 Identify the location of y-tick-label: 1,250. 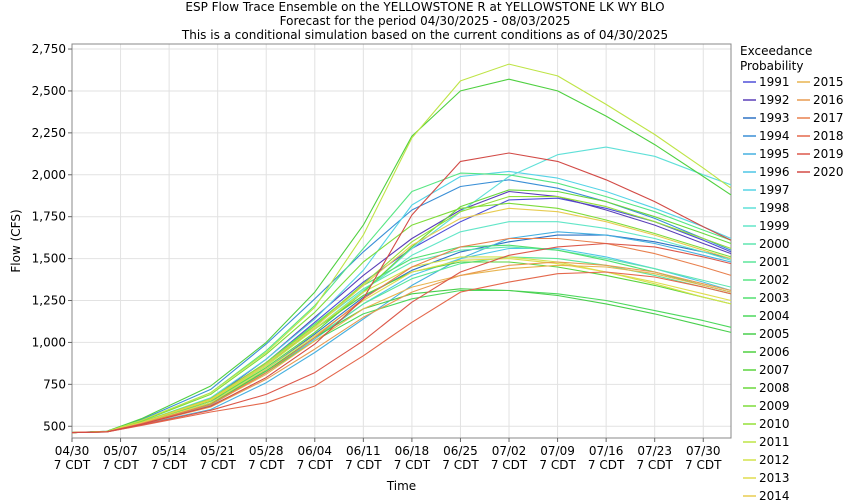
(49, 301).